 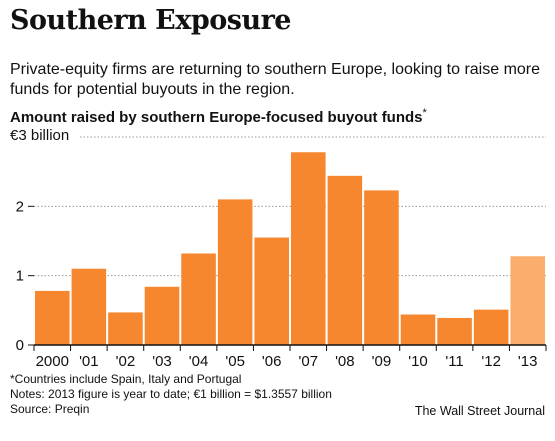 What do you see at coordinates (454, 361) in the screenshot?
I see `x-tick-label: '11` at bounding box center [454, 361].